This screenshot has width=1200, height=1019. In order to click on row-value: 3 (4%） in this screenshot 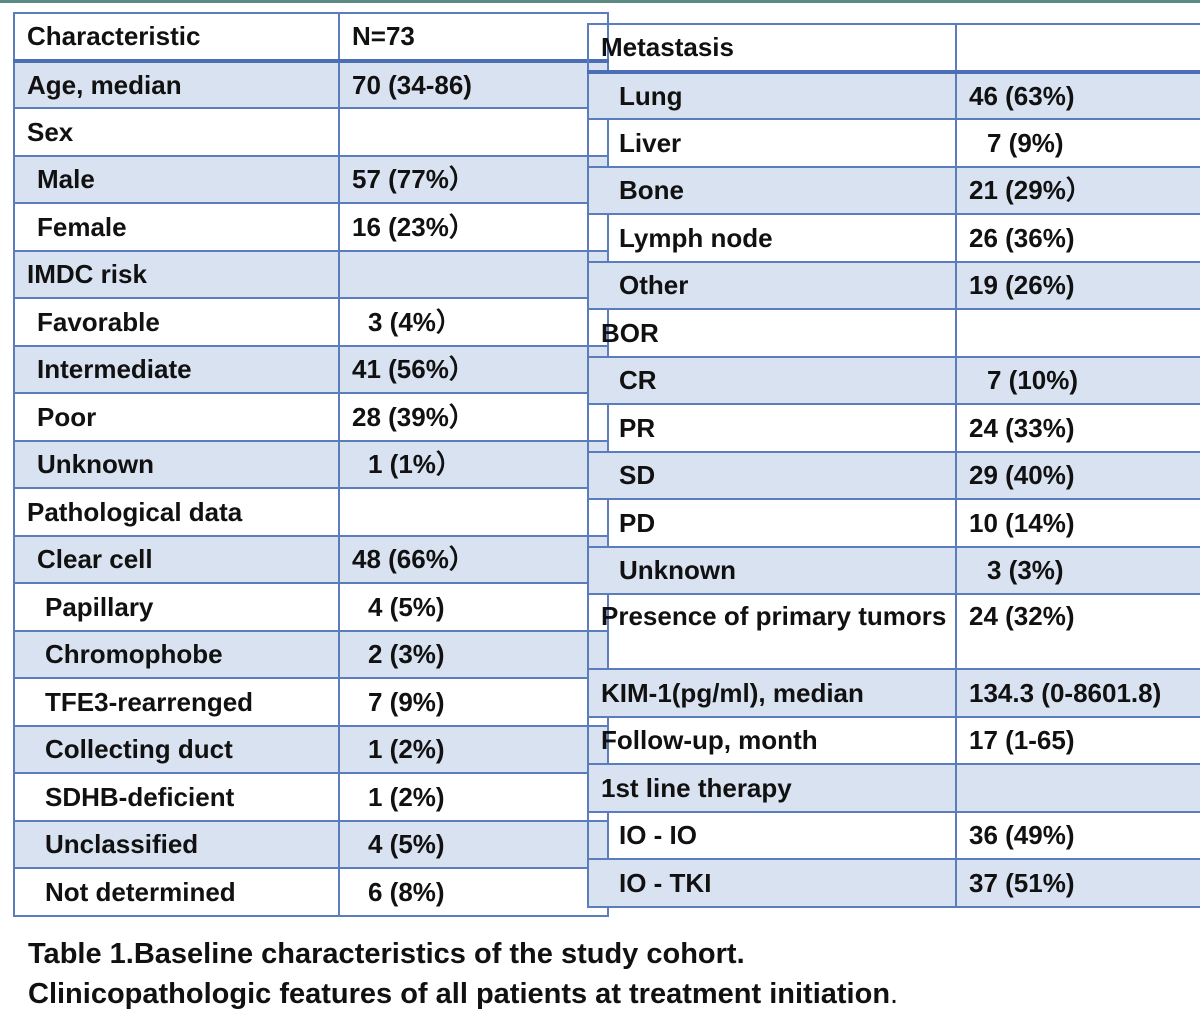, I will do `click(473, 322)`.